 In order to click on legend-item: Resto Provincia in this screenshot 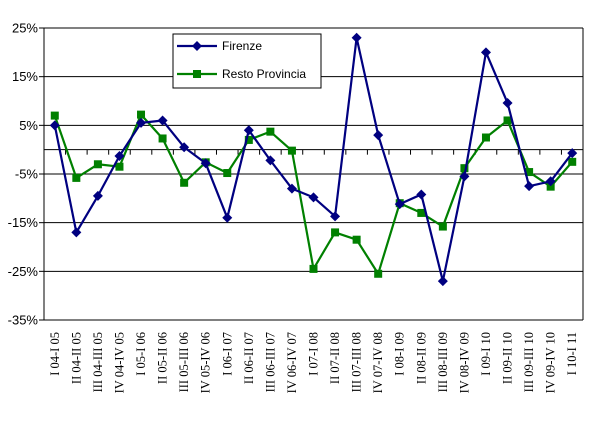, I will do `click(241, 74)`.